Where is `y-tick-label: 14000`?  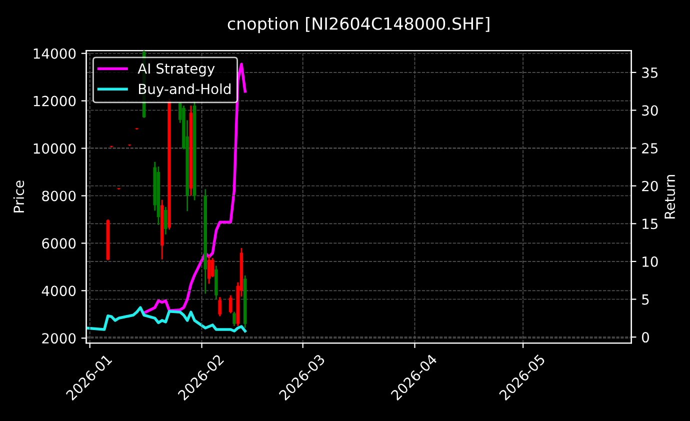
y-tick-label: 14000 is located at coordinates (55, 53).